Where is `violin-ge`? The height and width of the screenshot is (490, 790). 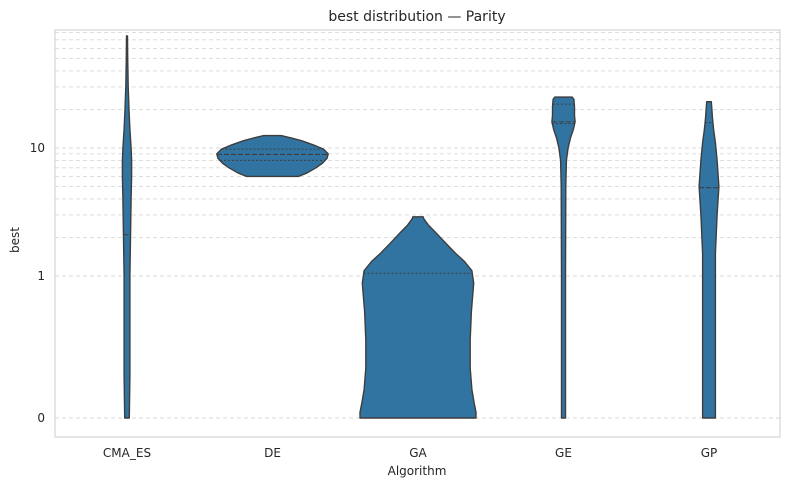 violin-ge is located at coordinates (563, 257).